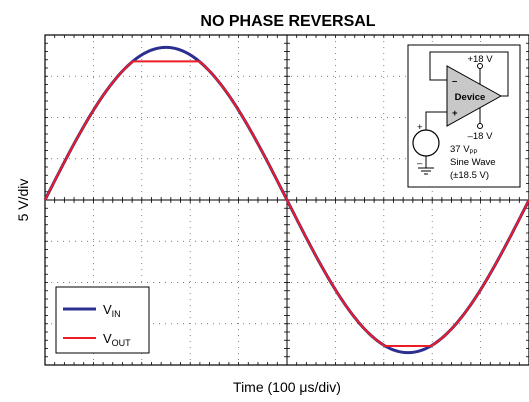 This screenshot has height=402, width=529. Describe the element at coordinates (473, 162) in the screenshot. I see `wave-label: Sine Wave` at that location.